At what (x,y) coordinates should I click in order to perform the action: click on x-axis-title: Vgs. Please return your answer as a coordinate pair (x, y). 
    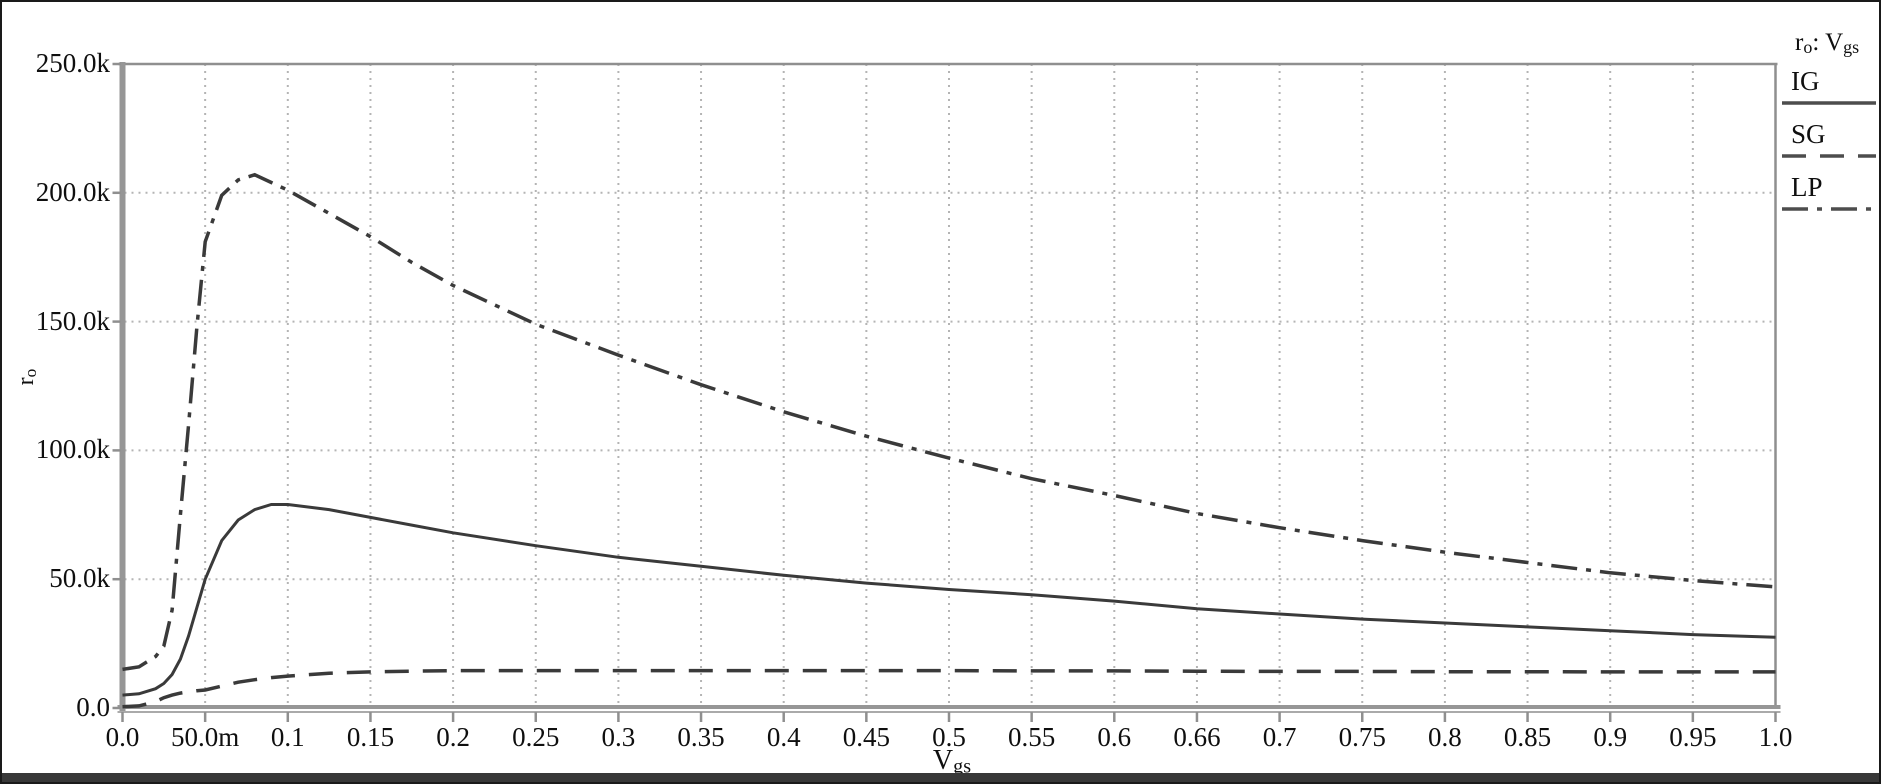
    Looking at the image, I should click on (952, 764).